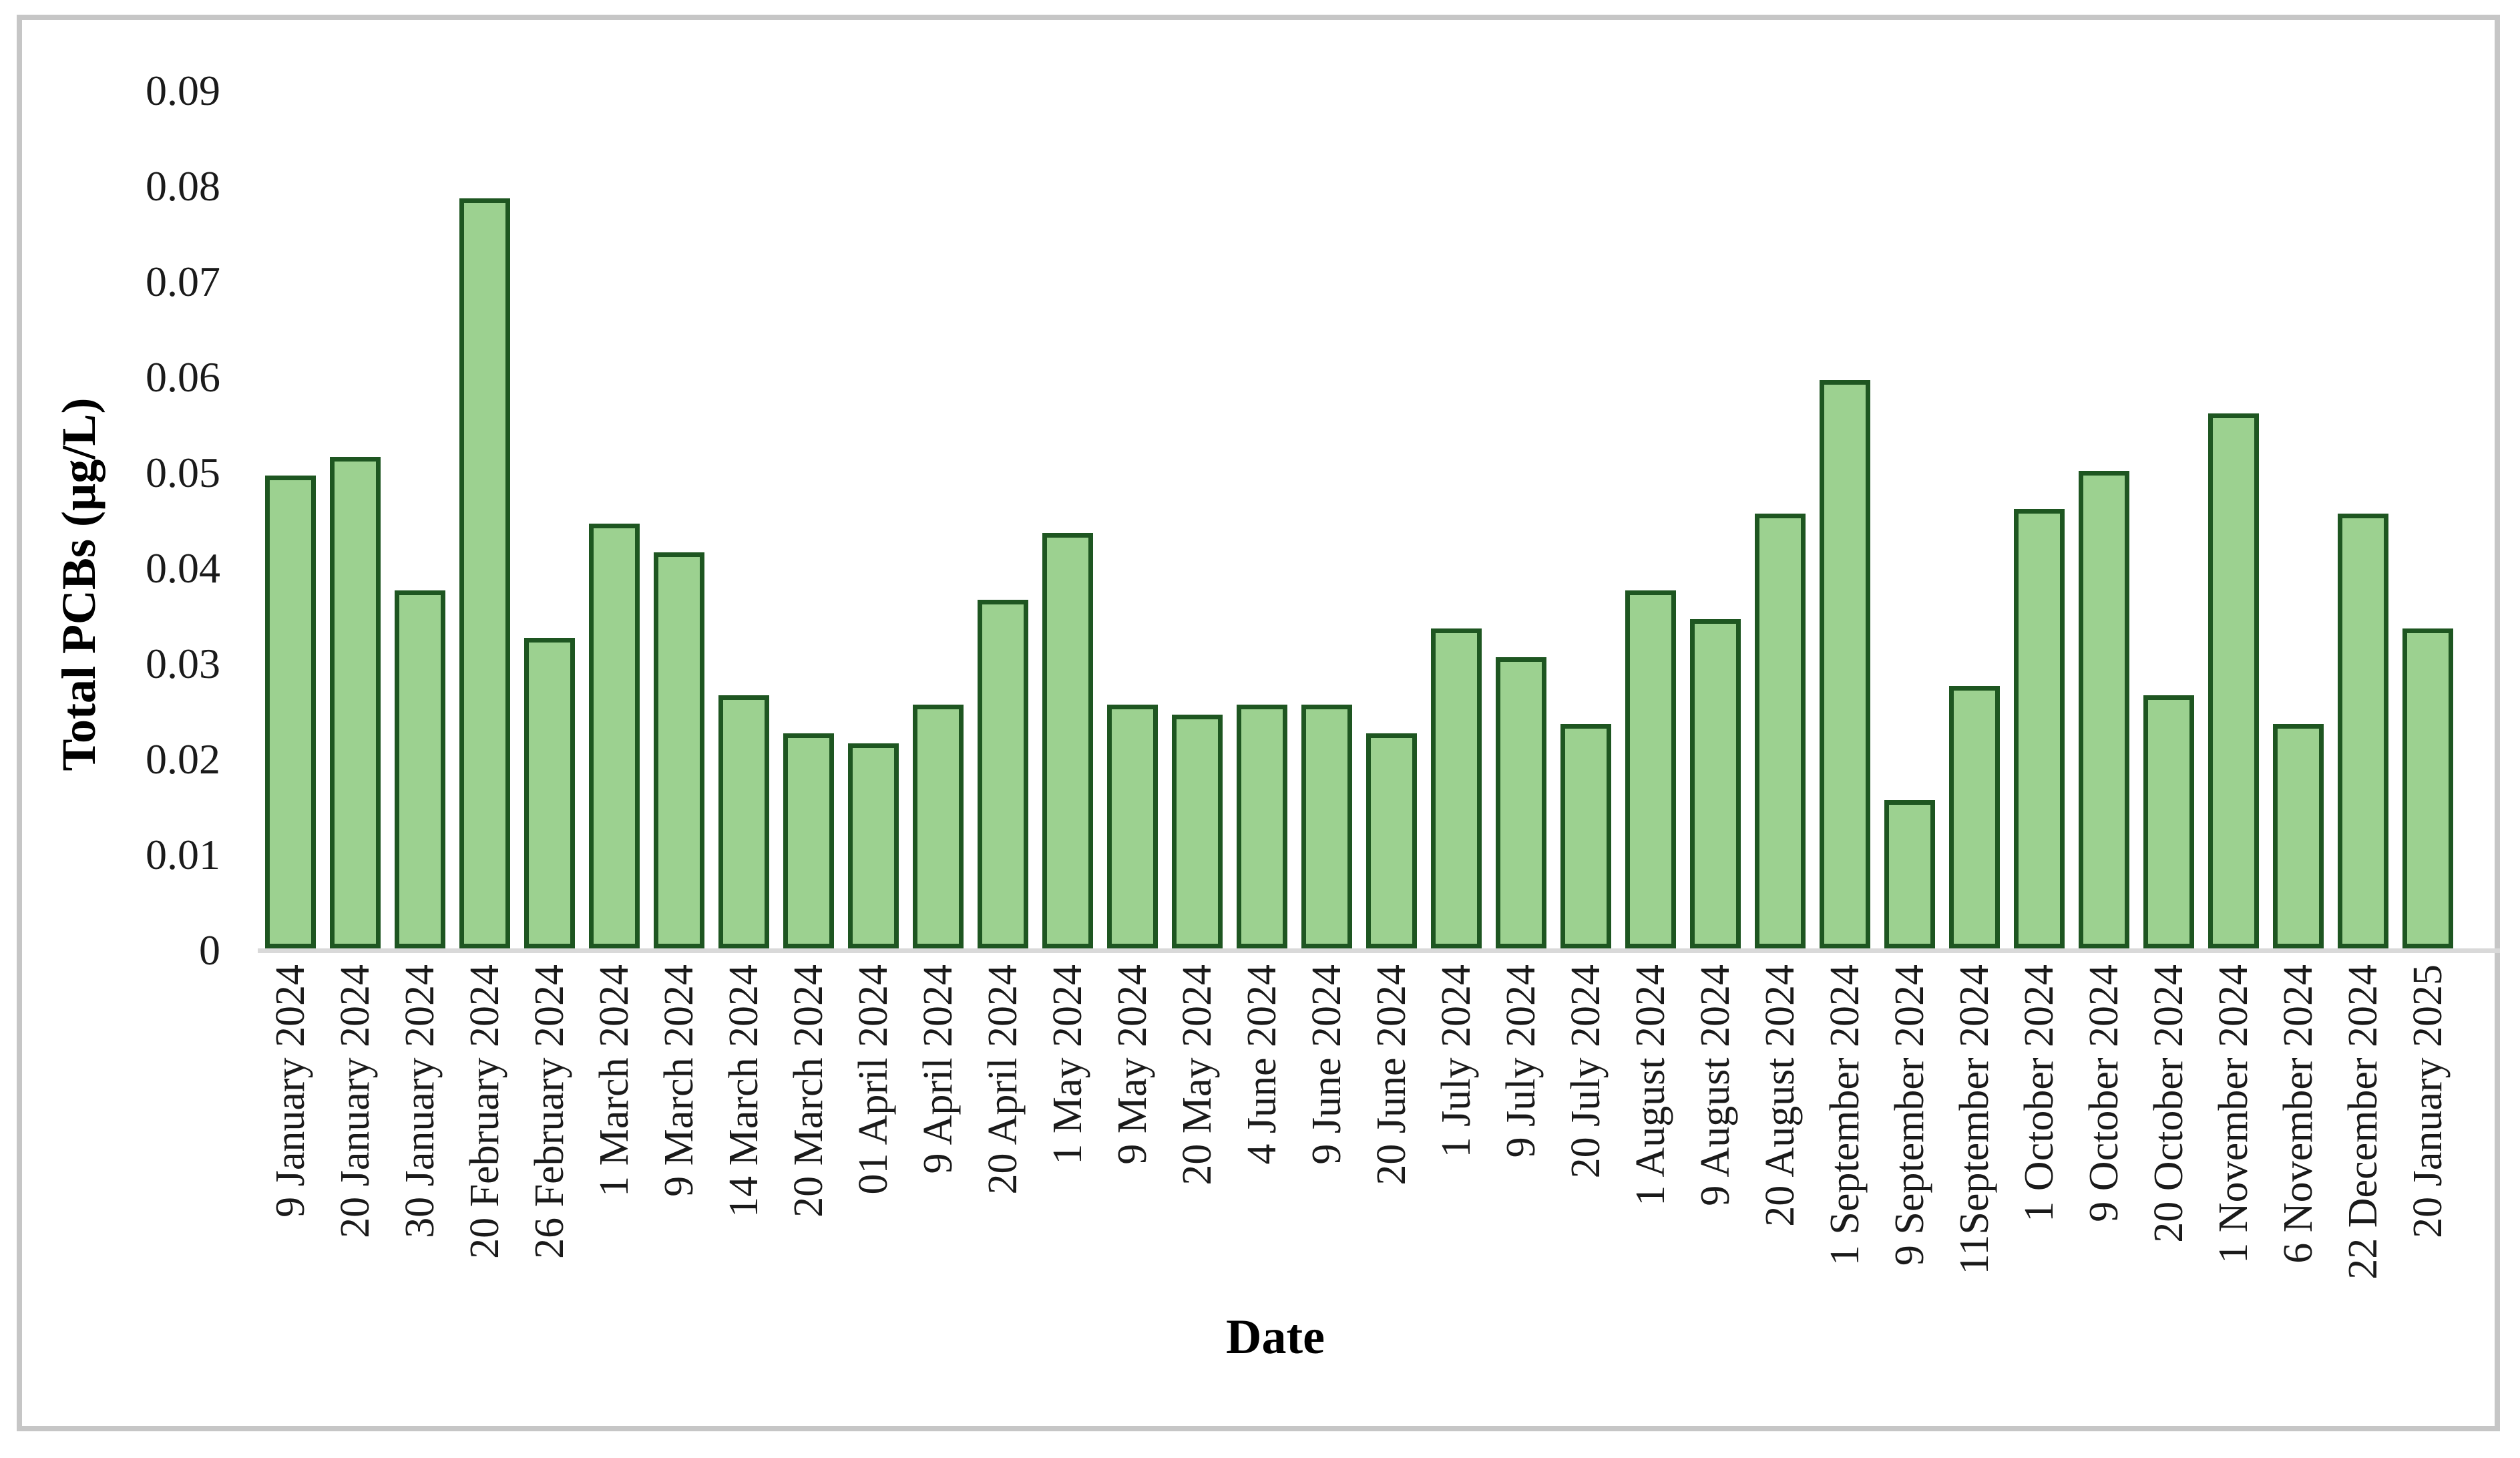 The width and height of the screenshot is (2520, 1458). What do you see at coordinates (549, 1111) in the screenshot?
I see `x-tick-label-text: 26 February 2024` at bounding box center [549, 1111].